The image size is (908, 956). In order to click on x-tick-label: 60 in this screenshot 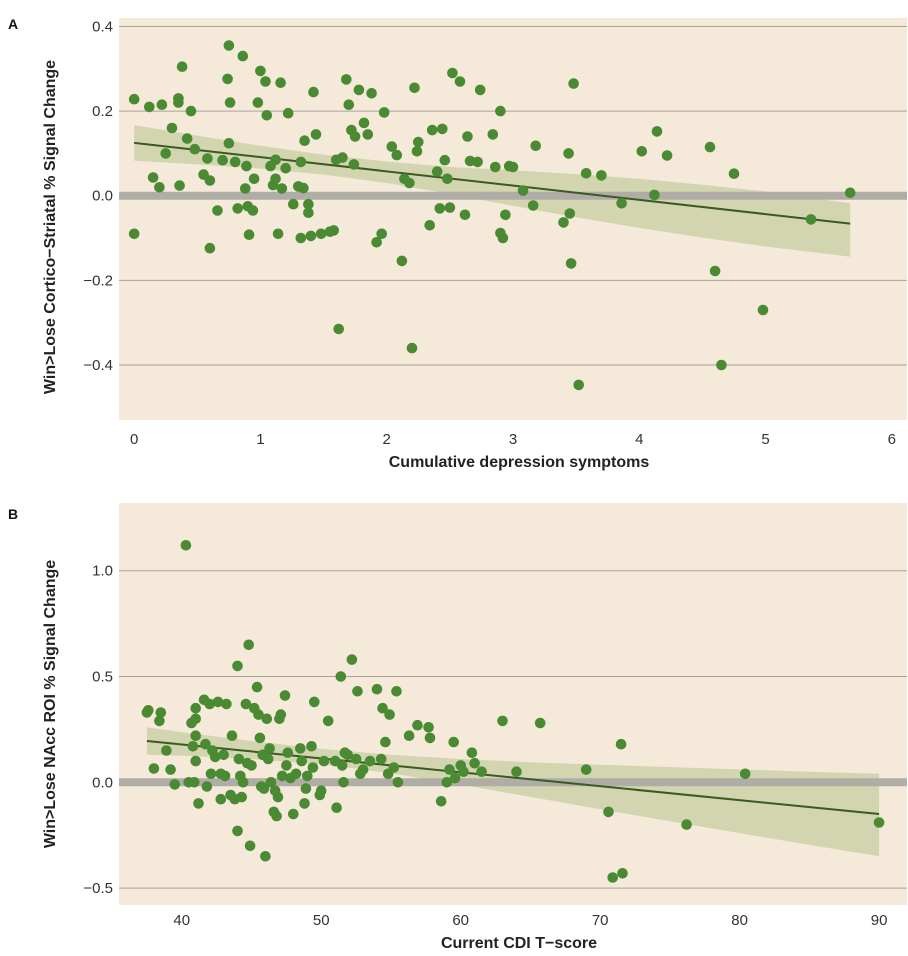, I will do `click(460, 920)`.